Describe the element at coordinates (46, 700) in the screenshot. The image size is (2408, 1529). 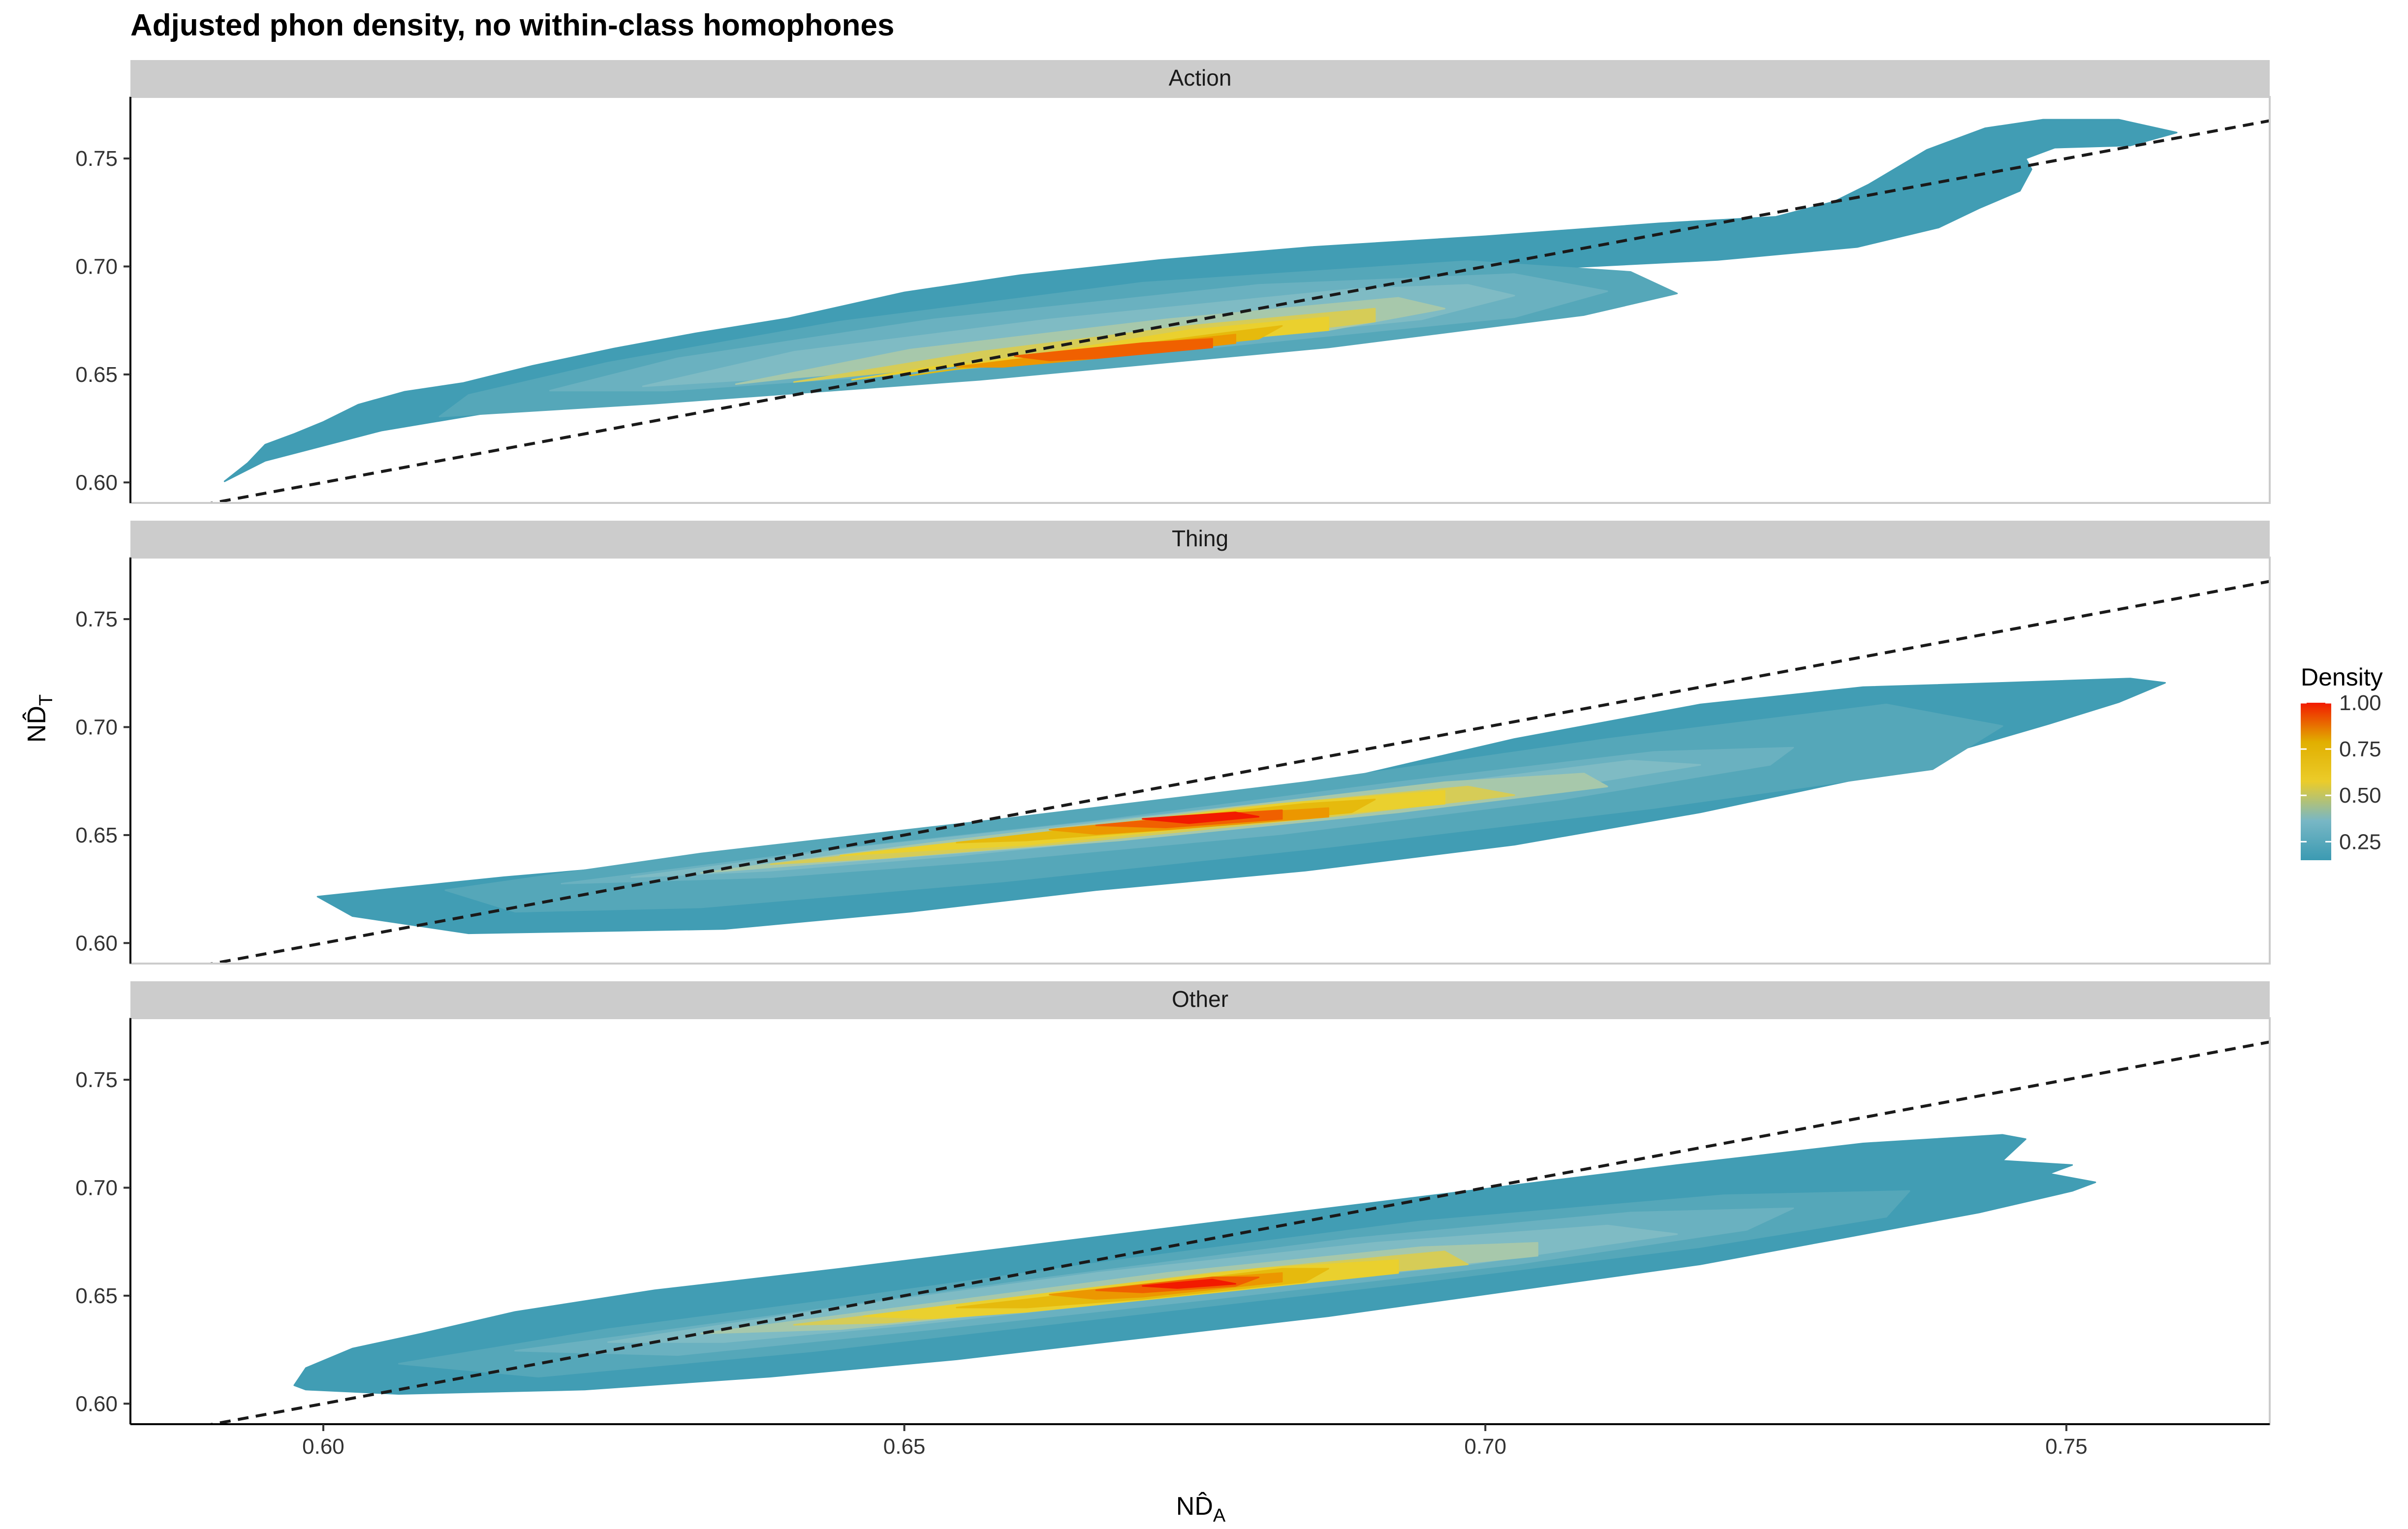
I see `y-axis-title-sub: T` at that location.